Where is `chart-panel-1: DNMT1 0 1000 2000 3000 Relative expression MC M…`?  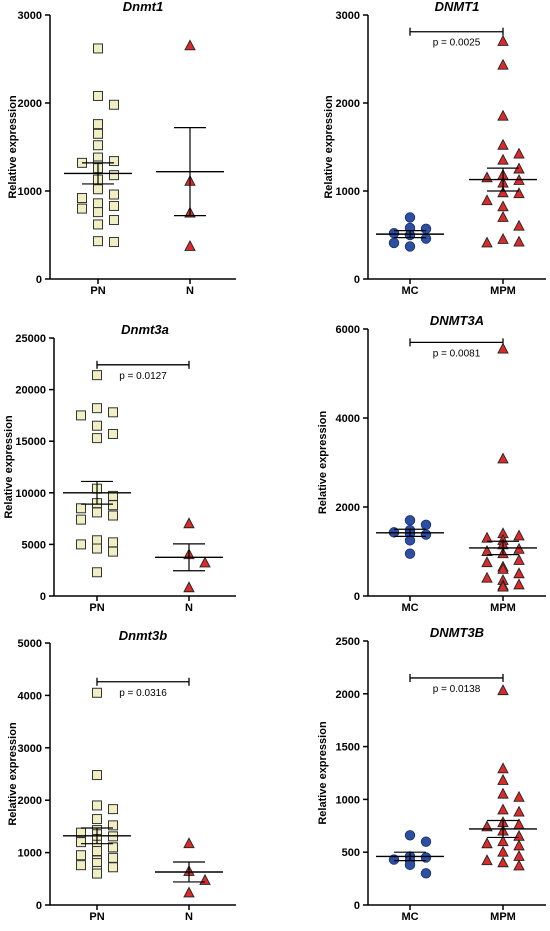 chart-panel-1: DNMT1 0 1000 2000 3000 Relative expression MC M… is located at coordinates (434, 148).